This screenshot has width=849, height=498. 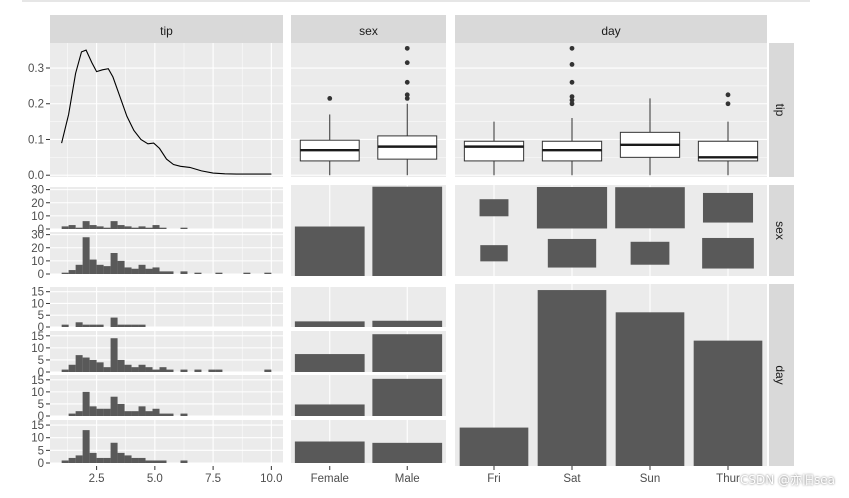 What do you see at coordinates (416, 1) in the screenshot?
I see `top-border-line` at bounding box center [416, 1].